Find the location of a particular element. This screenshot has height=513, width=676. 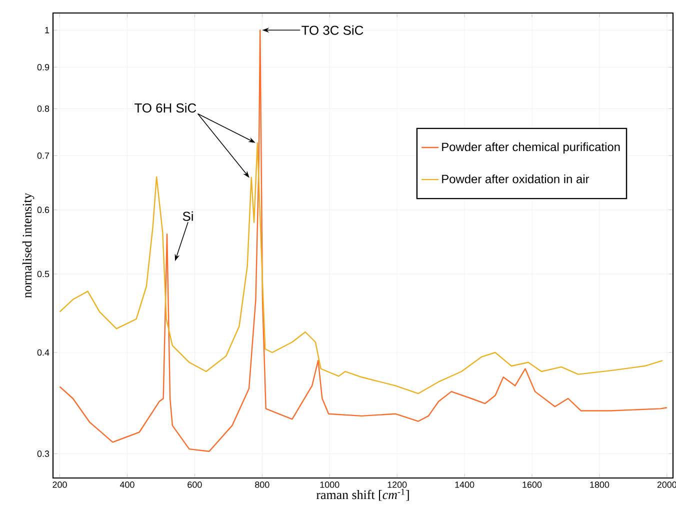

y-tick-label: 1 is located at coordinates (47, 30).